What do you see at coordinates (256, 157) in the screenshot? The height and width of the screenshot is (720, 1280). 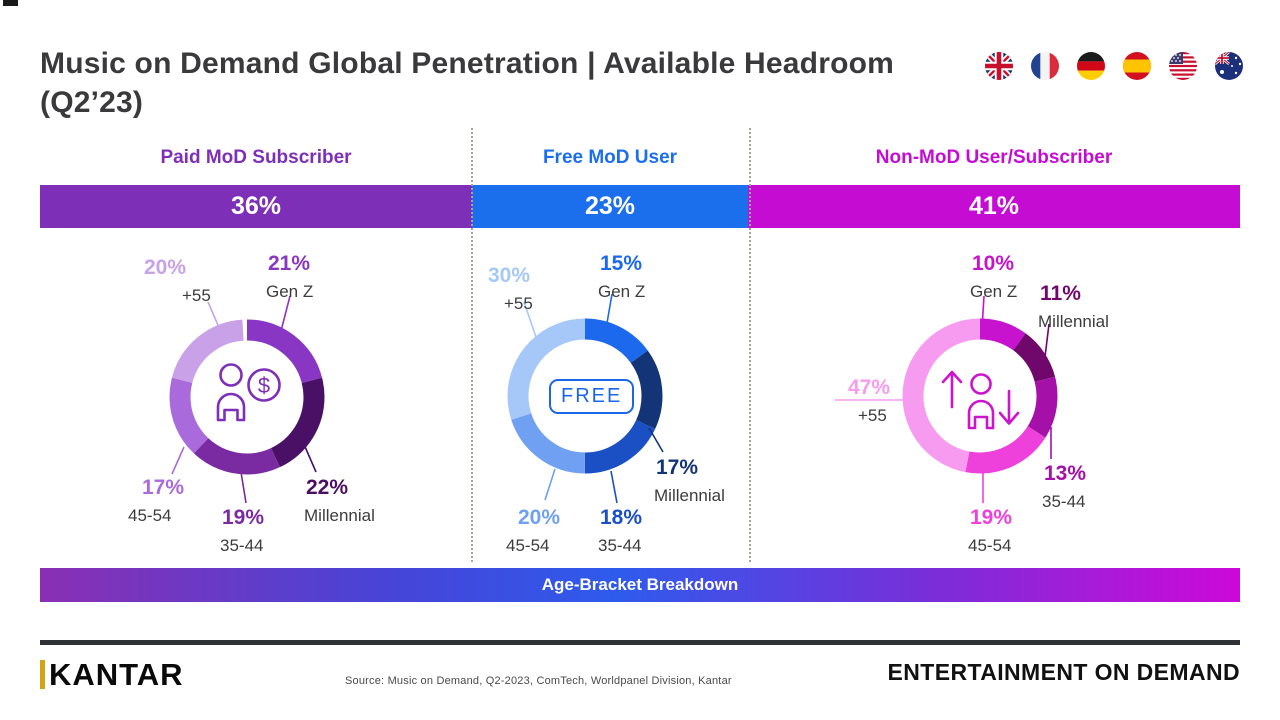 I see `section-header-paid: Paid MoD Subscriber` at bounding box center [256, 157].